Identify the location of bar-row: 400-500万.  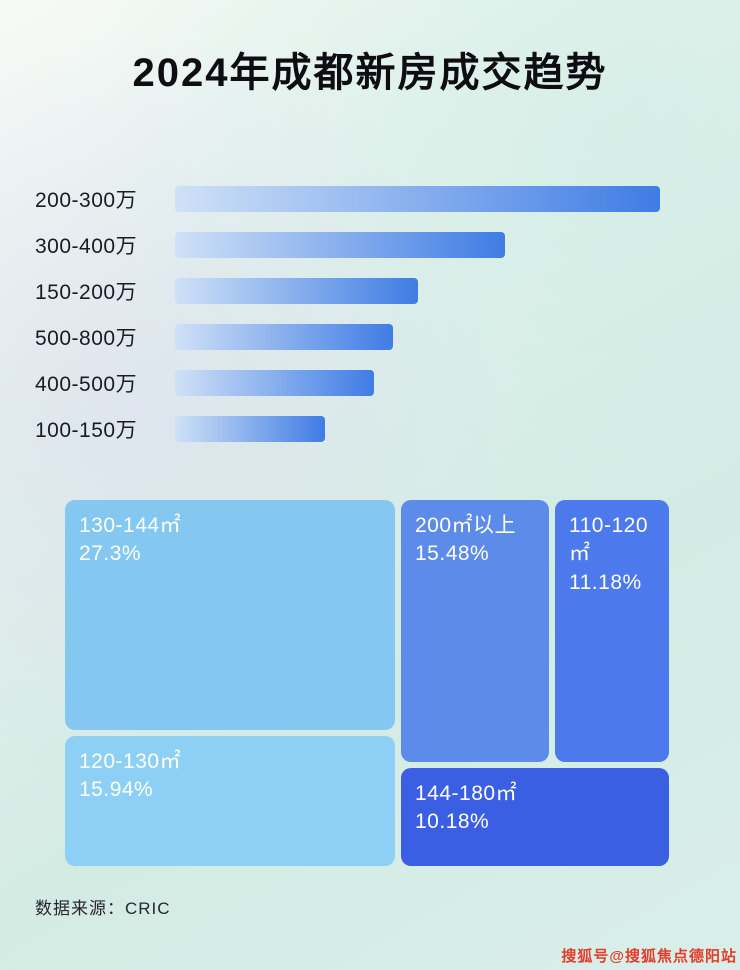
(360, 383).